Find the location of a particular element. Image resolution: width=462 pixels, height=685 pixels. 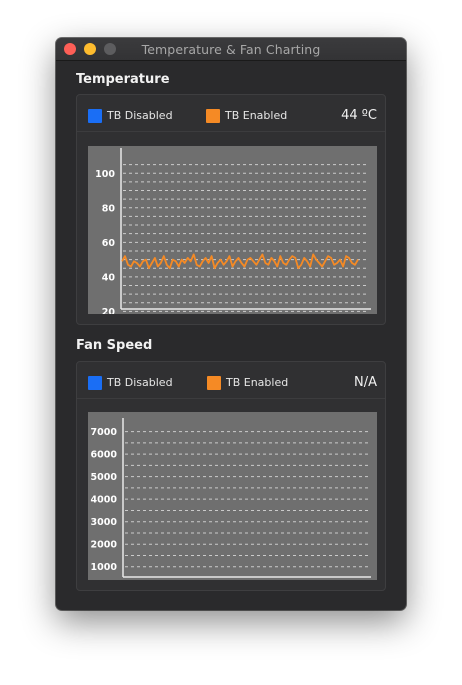

temperature-section-title: Temperature is located at coordinates (123, 79).